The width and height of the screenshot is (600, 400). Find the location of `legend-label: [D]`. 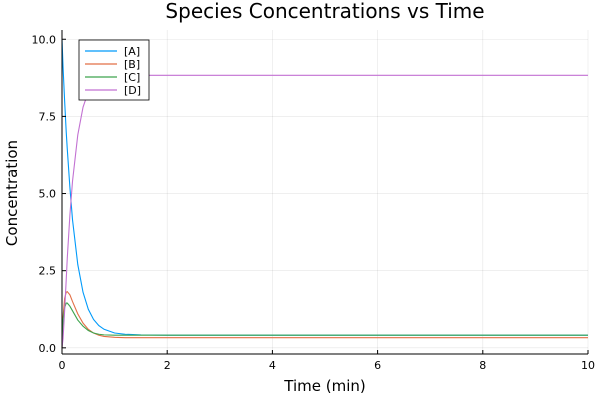

legend-label: [D] is located at coordinates (132, 90).